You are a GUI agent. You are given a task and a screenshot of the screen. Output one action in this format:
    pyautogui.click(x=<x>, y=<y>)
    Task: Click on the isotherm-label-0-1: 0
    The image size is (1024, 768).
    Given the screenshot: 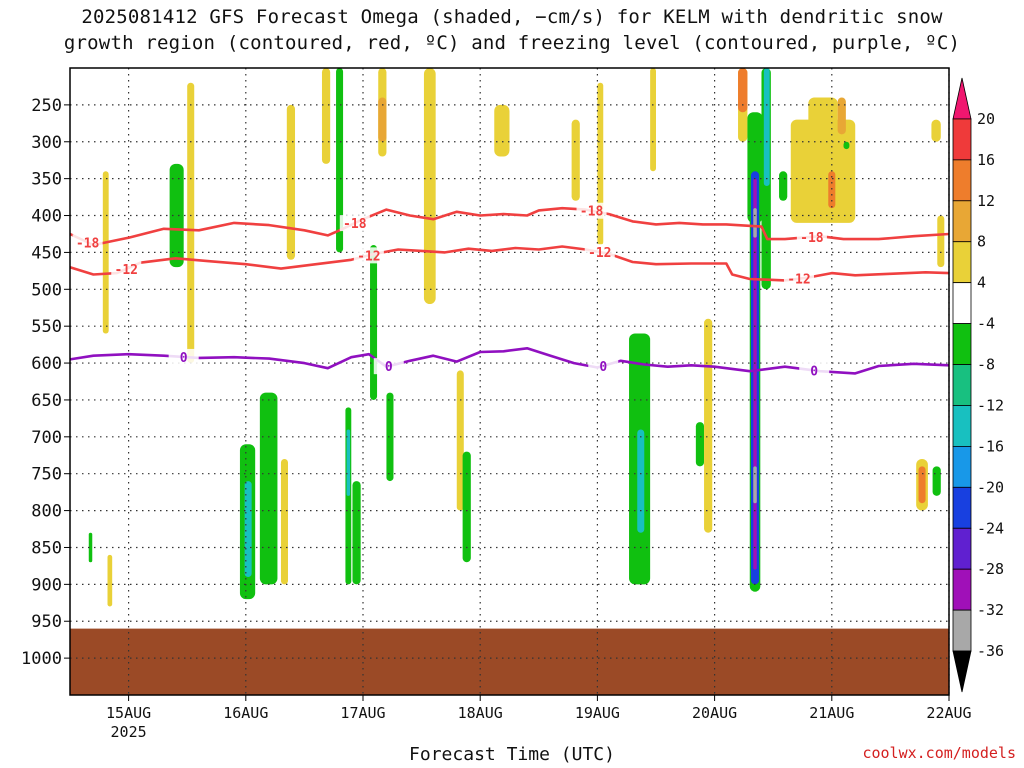 What is the action you would take?
    pyautogui.click(x=389, y=367)
    